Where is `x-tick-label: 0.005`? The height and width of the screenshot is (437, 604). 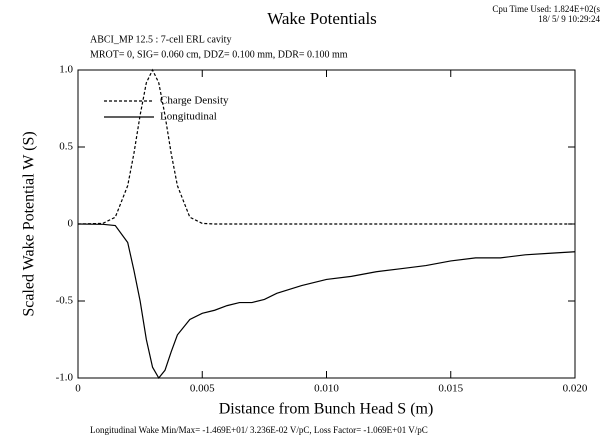 x-tick-label: 0.005 is located at coordinates (202, 389).